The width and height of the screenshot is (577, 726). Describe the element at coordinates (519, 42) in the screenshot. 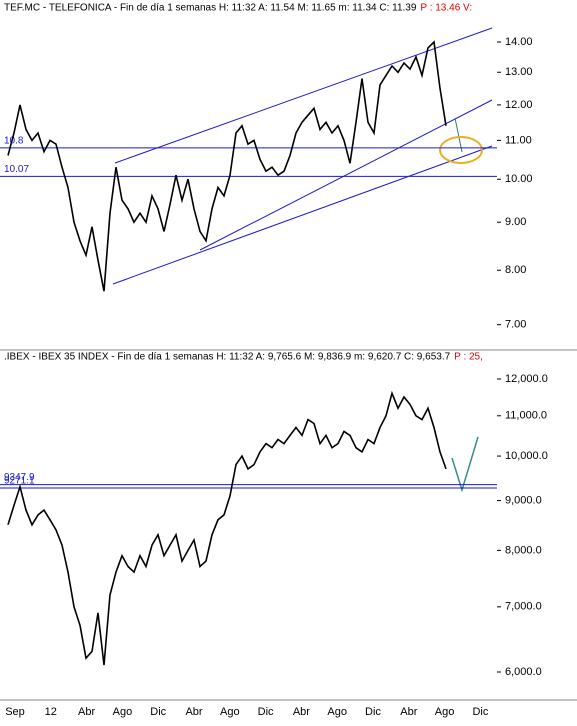

I see `y-tick-label: 14.00` at that location.